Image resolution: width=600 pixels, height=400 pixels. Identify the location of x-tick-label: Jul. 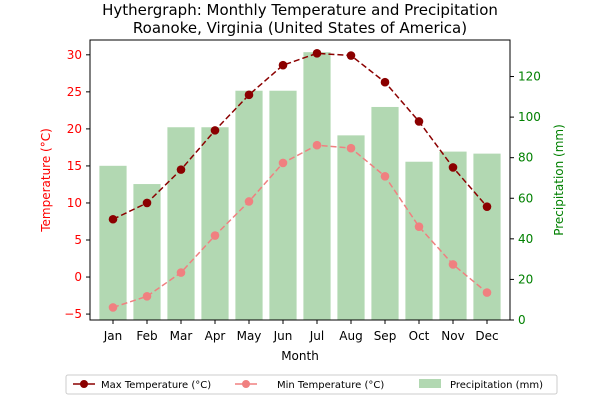
(316, 336).